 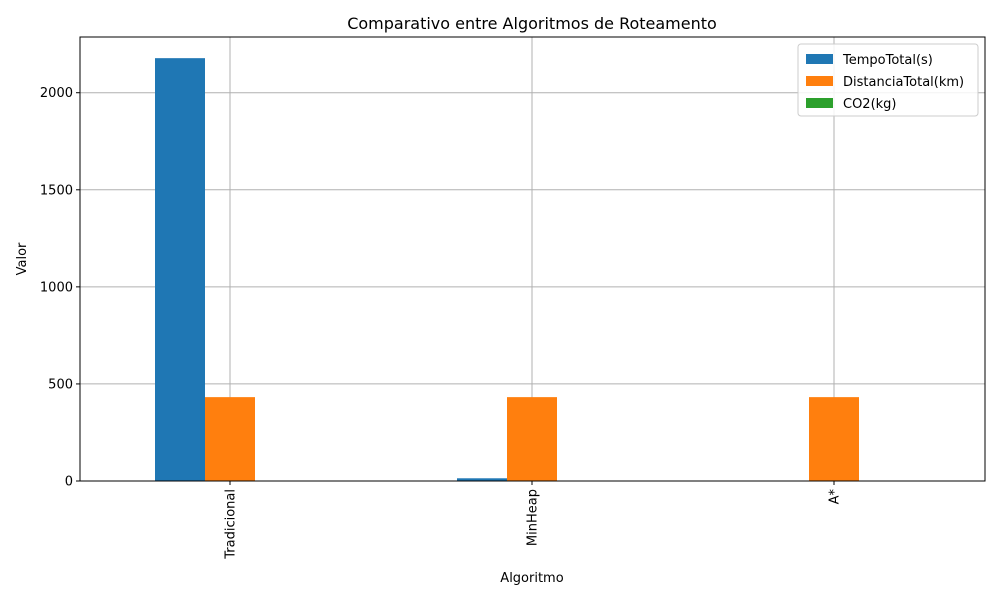 I want to click on x-tick-label: MinHeap, so click(x=533, y=517).